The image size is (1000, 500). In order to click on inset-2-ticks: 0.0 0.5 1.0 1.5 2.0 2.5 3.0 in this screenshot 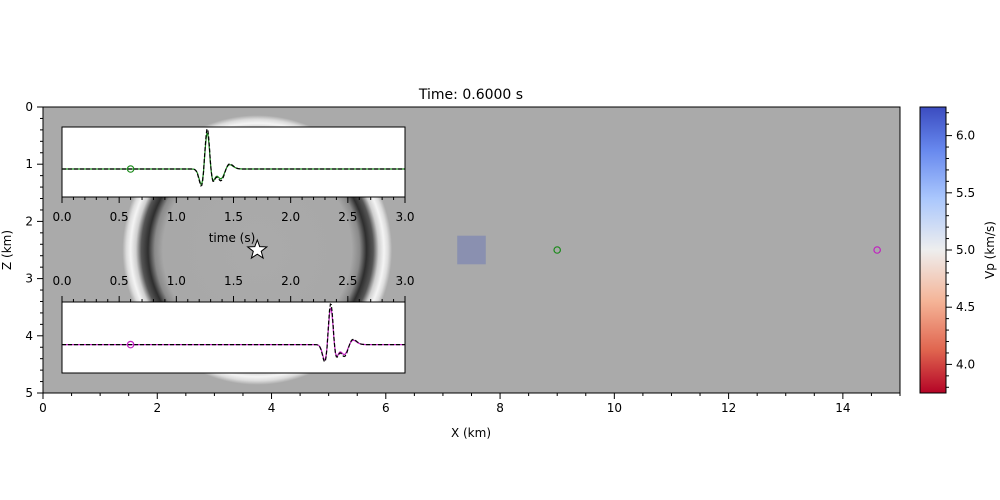, I will do `click(233, 288)`.